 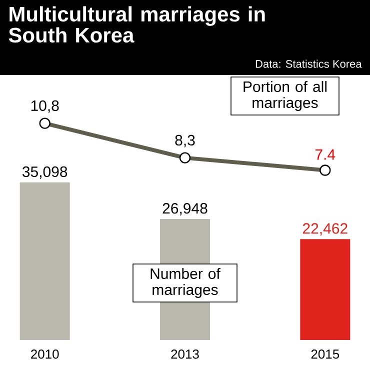 I want to click on data-label: 8,3, so click(x=185, y=141).